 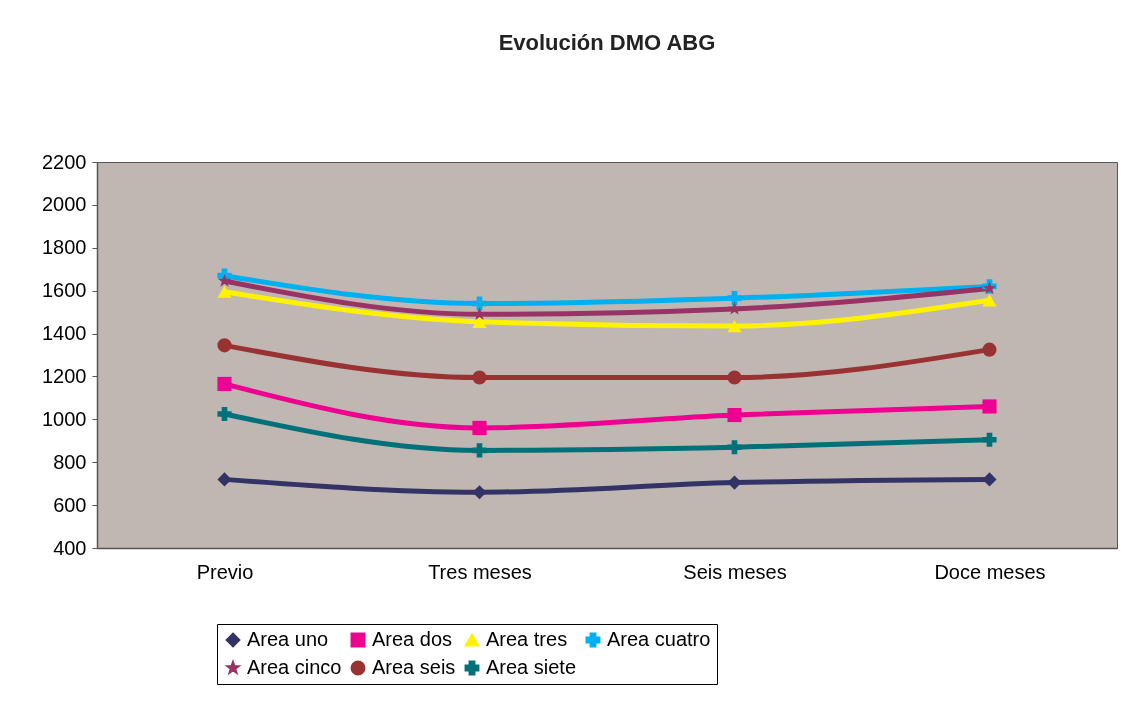 I want to click on legend-label: Area tres, so click(x=527, y=639).